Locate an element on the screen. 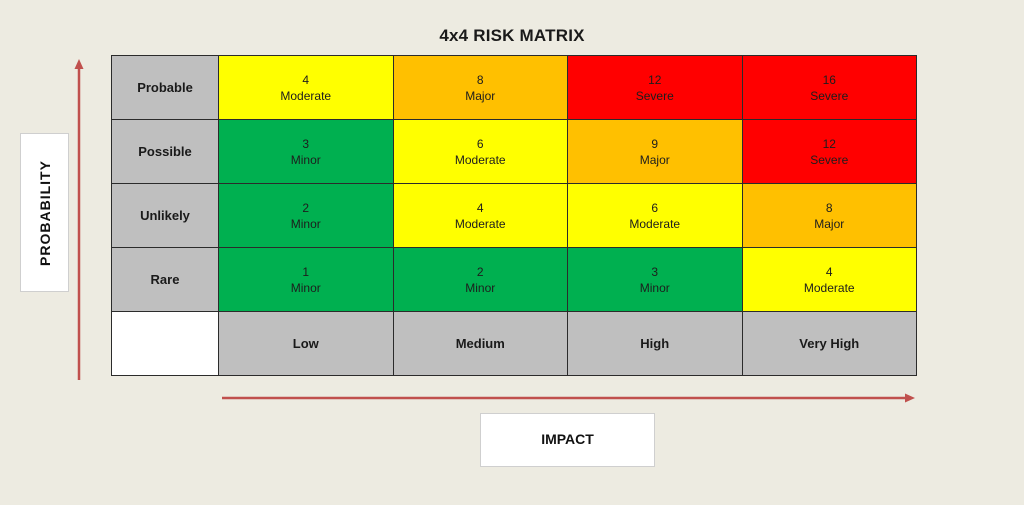 The image size is (1024, 505). risk-cell: 9 Major is located at coordinates (655, 151).